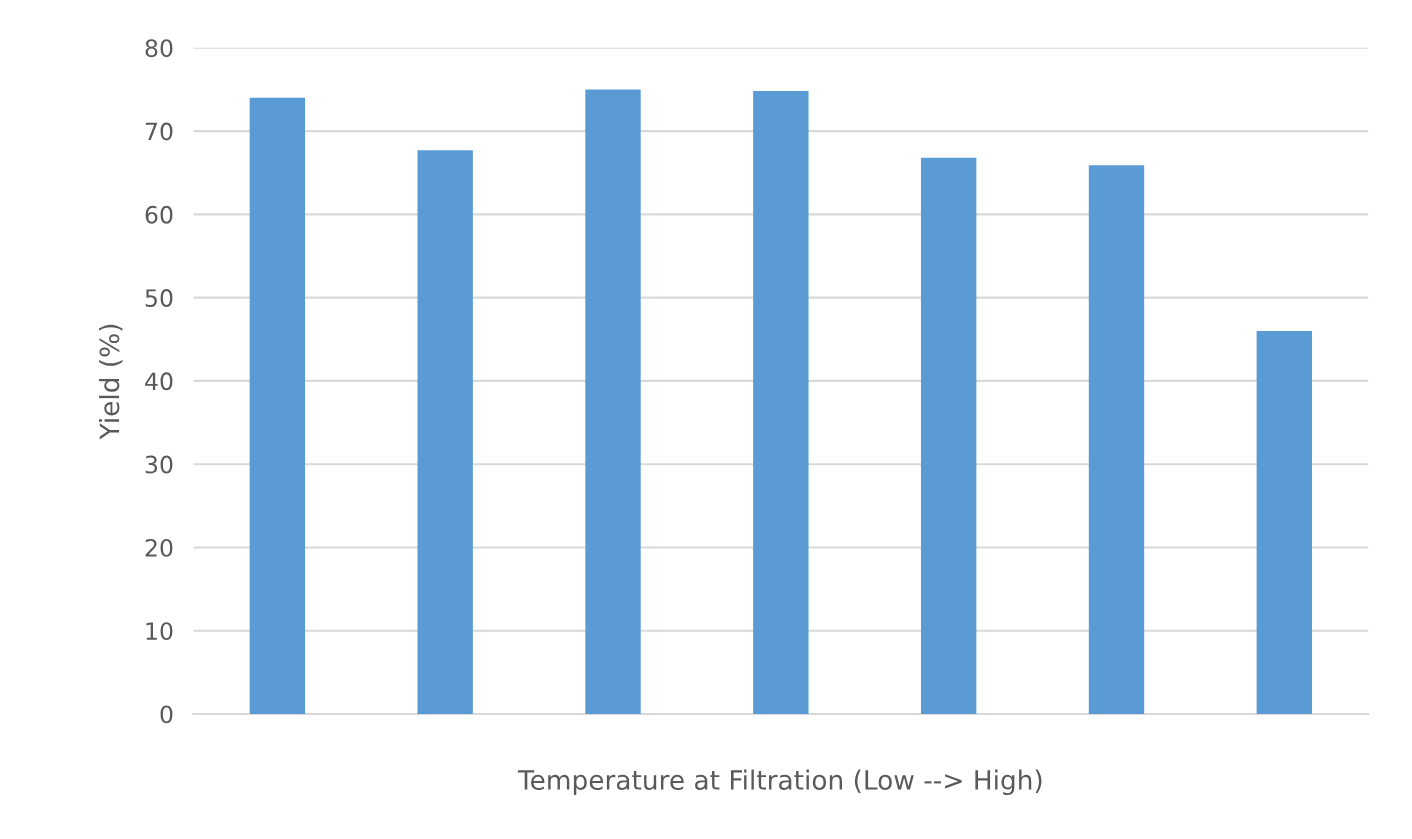  What do you see at coordinates (159, 48) in the screenshot?
I see `y-tick-label: 80` at bounding box center [159, 48].